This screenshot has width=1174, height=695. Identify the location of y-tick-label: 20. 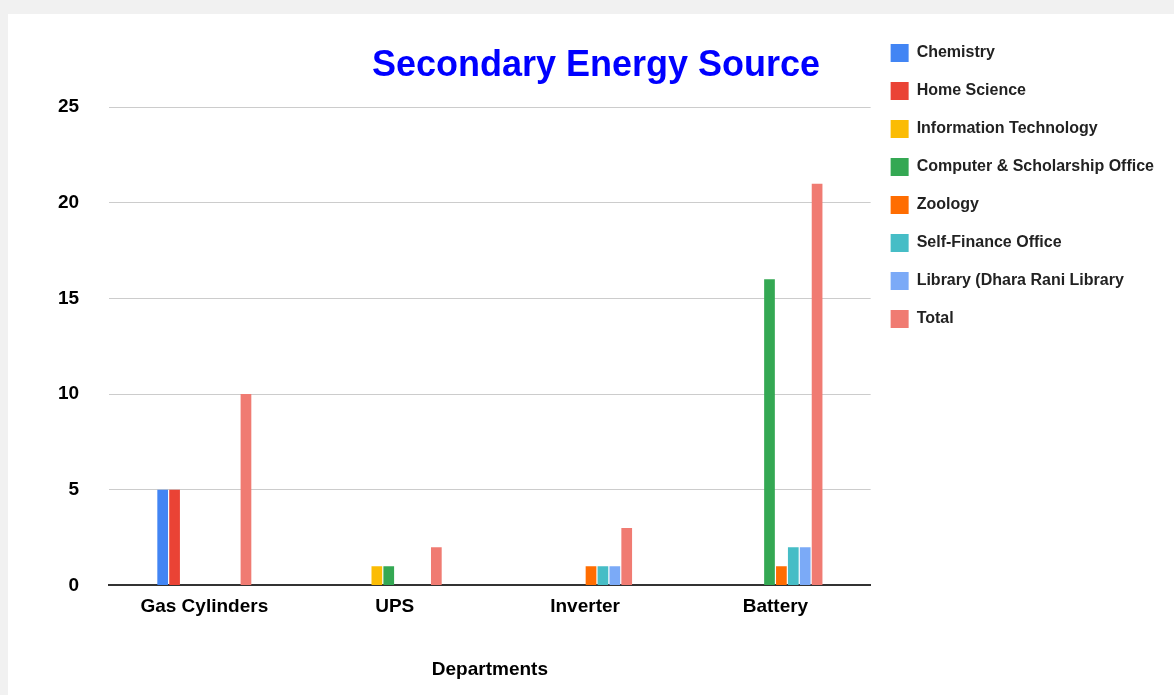
(68, 202).